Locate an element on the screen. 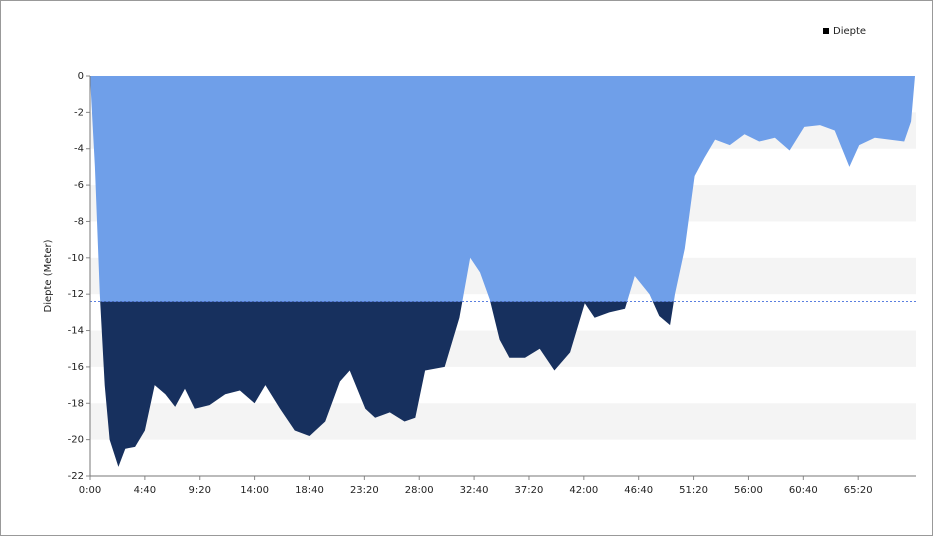  y-tick-label: -10 is located at coordinates (76, 258).